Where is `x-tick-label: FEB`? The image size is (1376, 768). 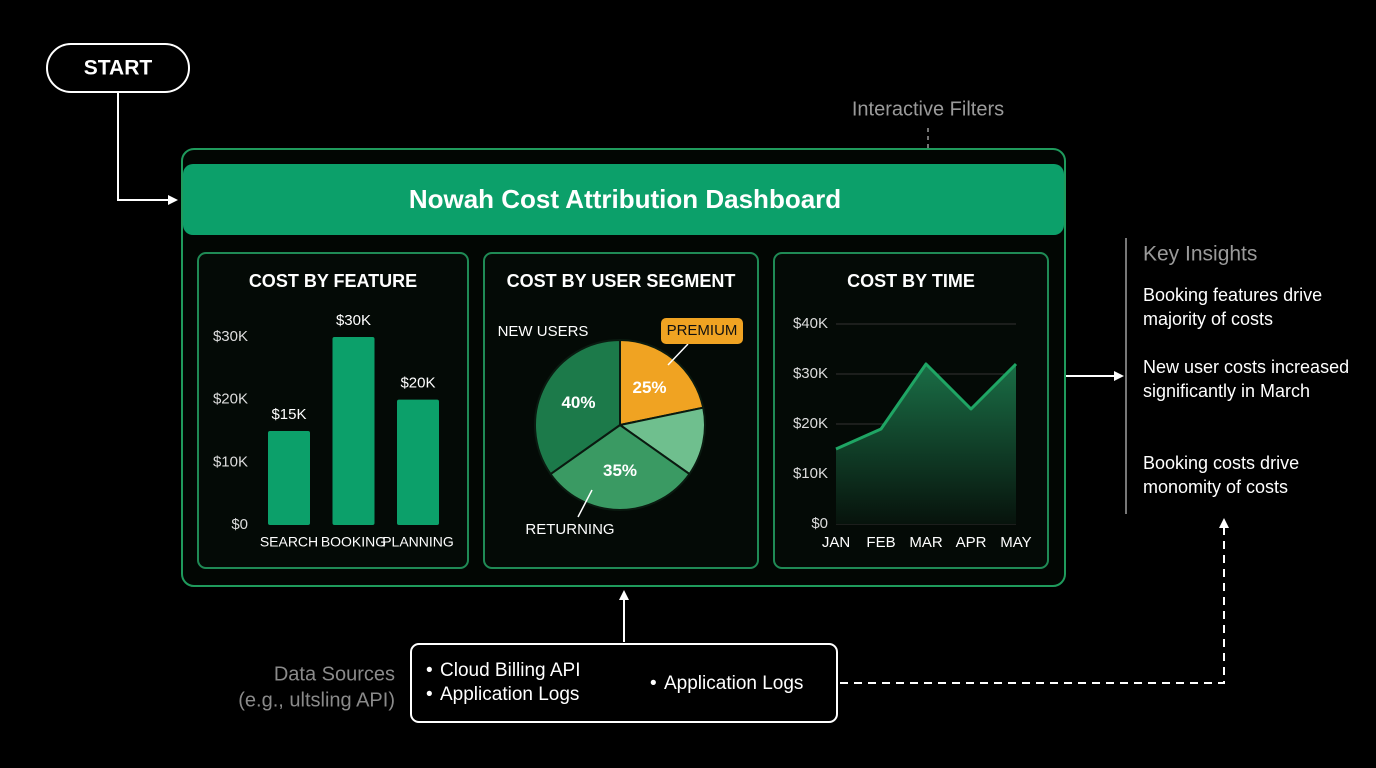
x-tick-label: FEB is located at coordinates (880, 542).